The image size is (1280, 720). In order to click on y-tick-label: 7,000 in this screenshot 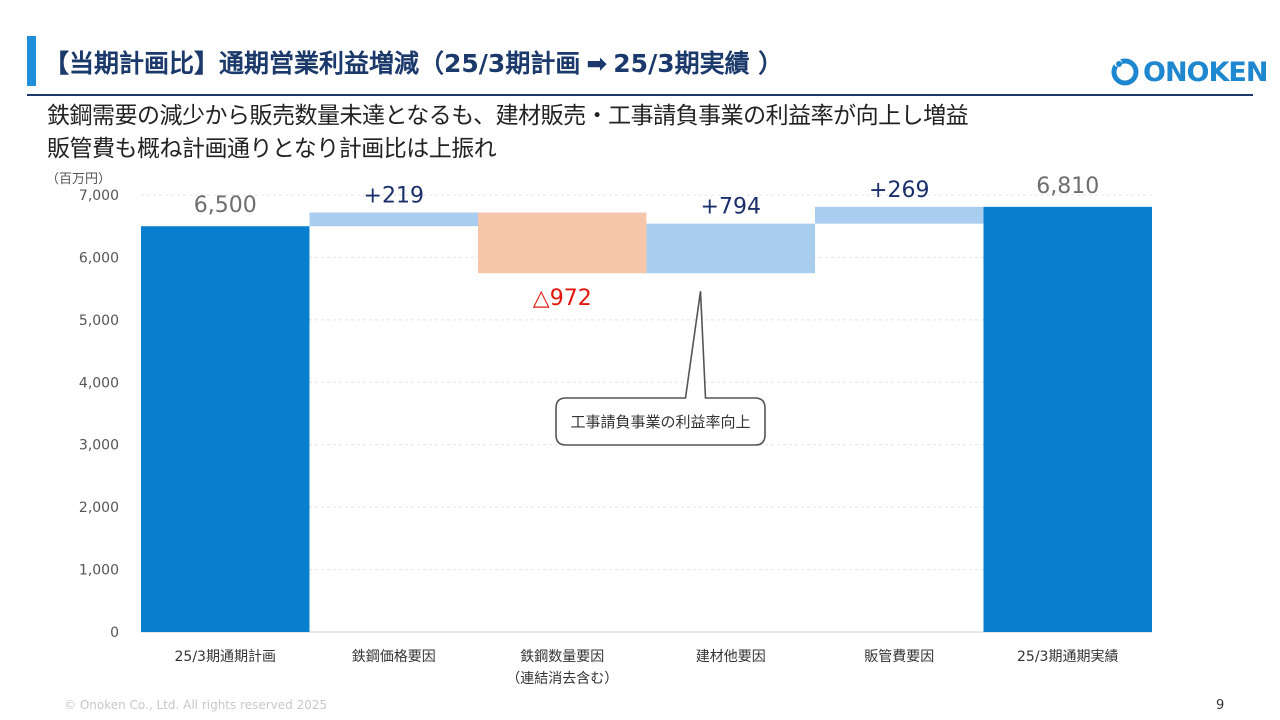, I will do `click(99, 196)`.